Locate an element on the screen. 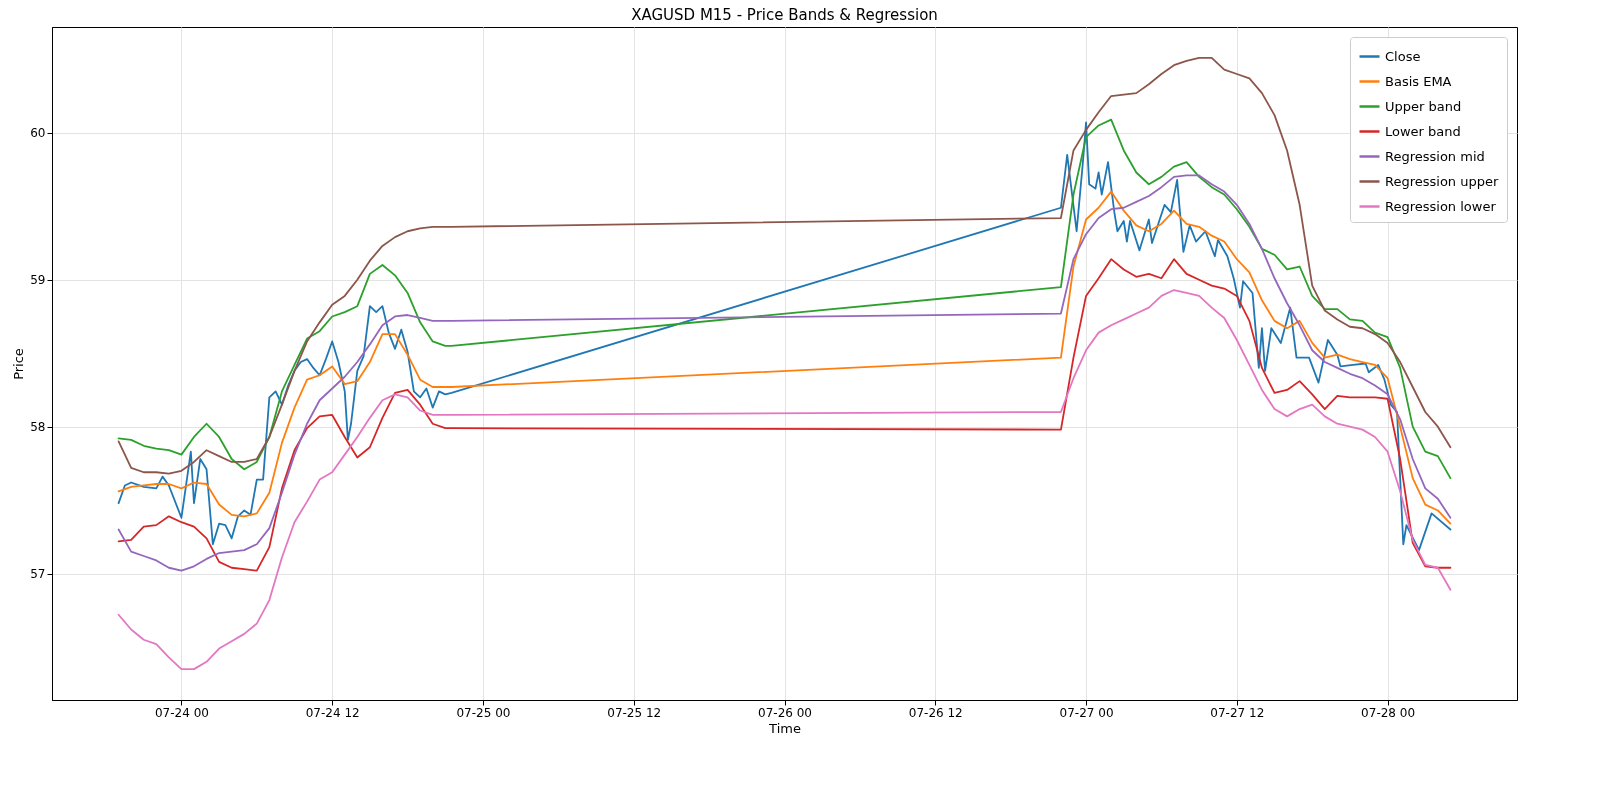  legend-label: Close is located at coordinates (1403, 56).